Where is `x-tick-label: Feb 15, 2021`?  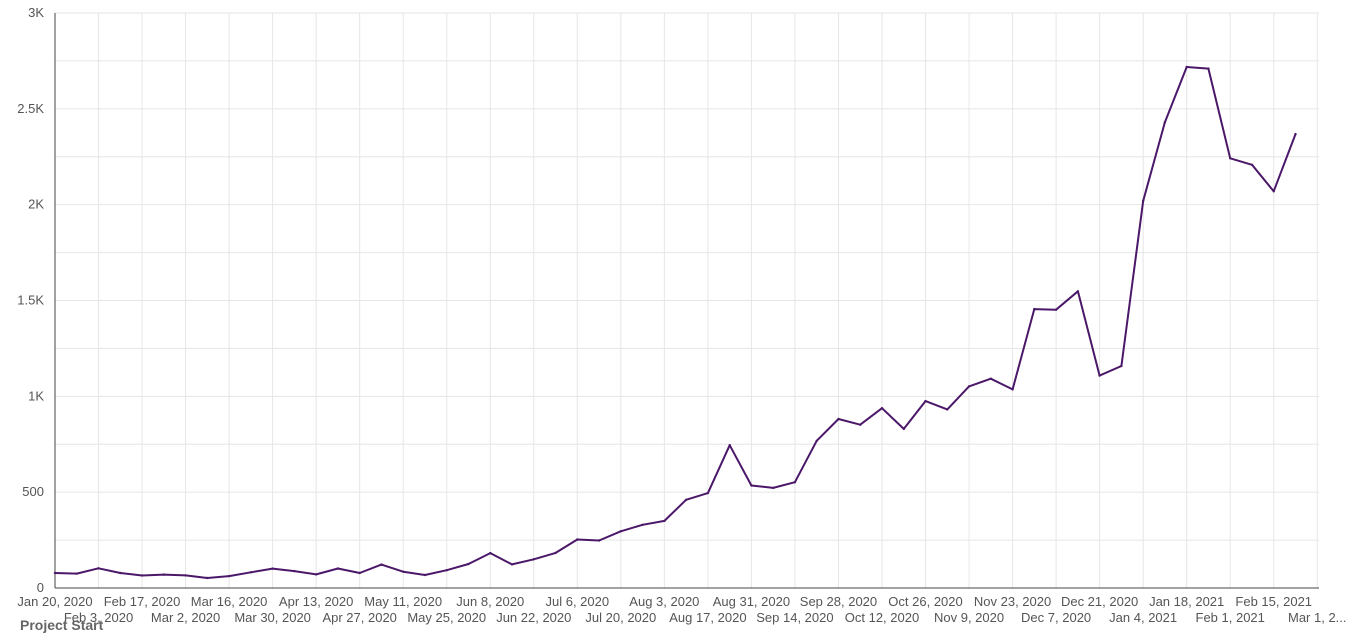
x-tick-label: Feb 15, 2021 is located at coordinates (1273, 601).